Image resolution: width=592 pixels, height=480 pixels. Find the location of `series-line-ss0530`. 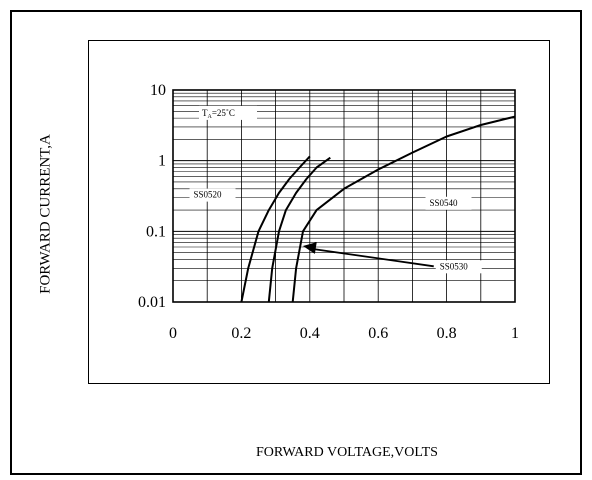

series-line-ss0530 is located at coordinates (299, 229).